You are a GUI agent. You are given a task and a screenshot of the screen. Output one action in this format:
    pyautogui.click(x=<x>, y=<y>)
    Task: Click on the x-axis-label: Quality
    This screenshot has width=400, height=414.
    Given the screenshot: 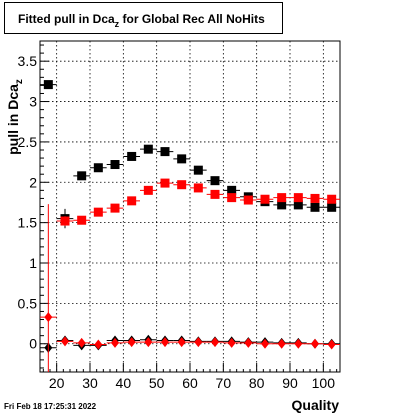 What is the action you would take?
    pyautogui.click(x=316, y=405)
    